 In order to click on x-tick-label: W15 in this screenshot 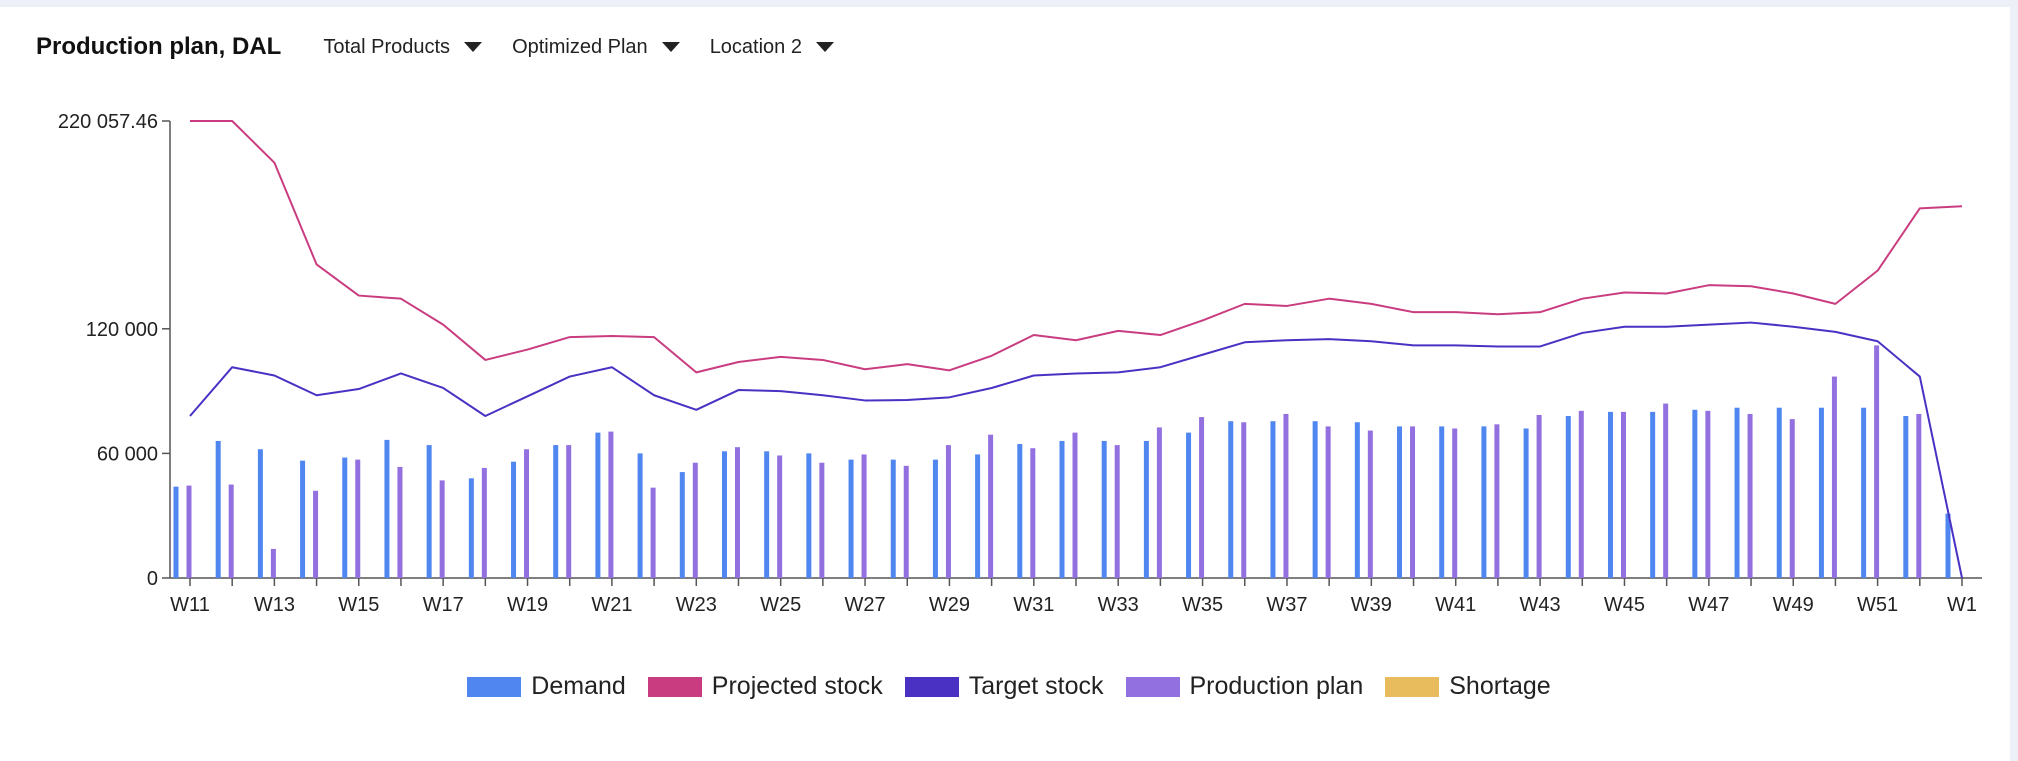, I will do `click(358, 605)`.